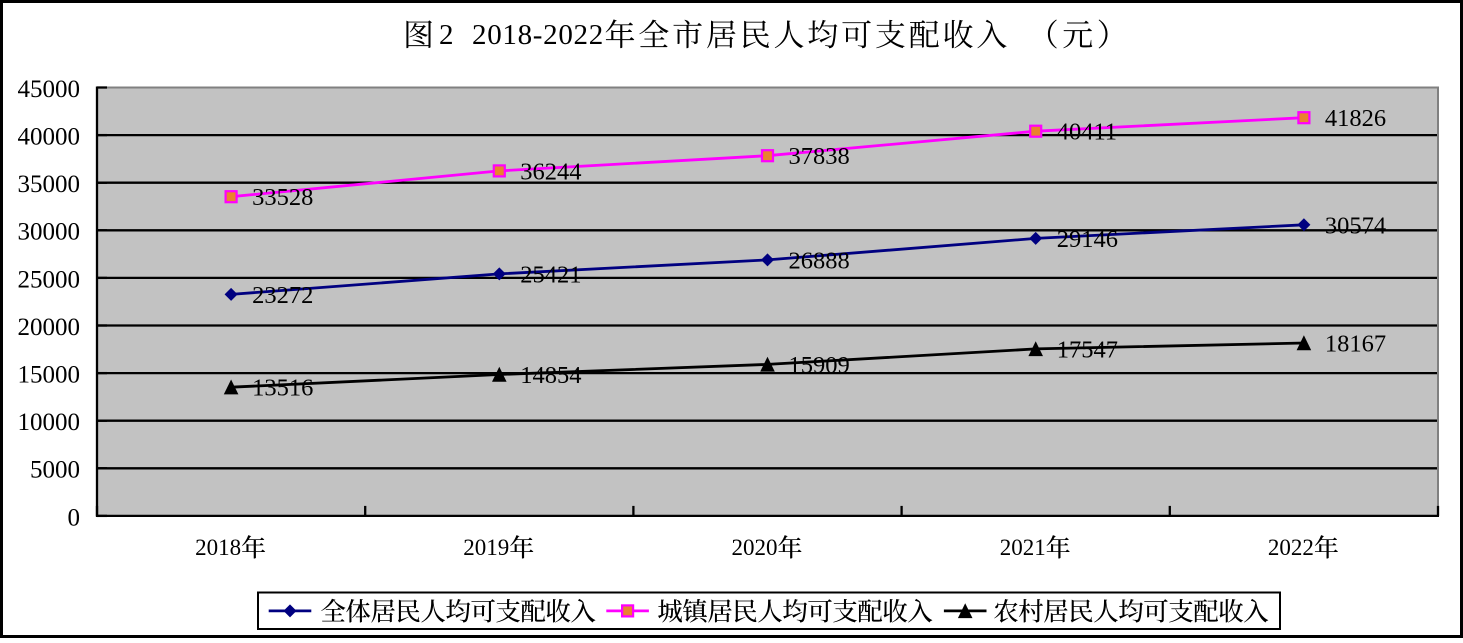 This screenshot has width=1463, height=643. I want to click on svg-text: 30574, so click(1355, 225).